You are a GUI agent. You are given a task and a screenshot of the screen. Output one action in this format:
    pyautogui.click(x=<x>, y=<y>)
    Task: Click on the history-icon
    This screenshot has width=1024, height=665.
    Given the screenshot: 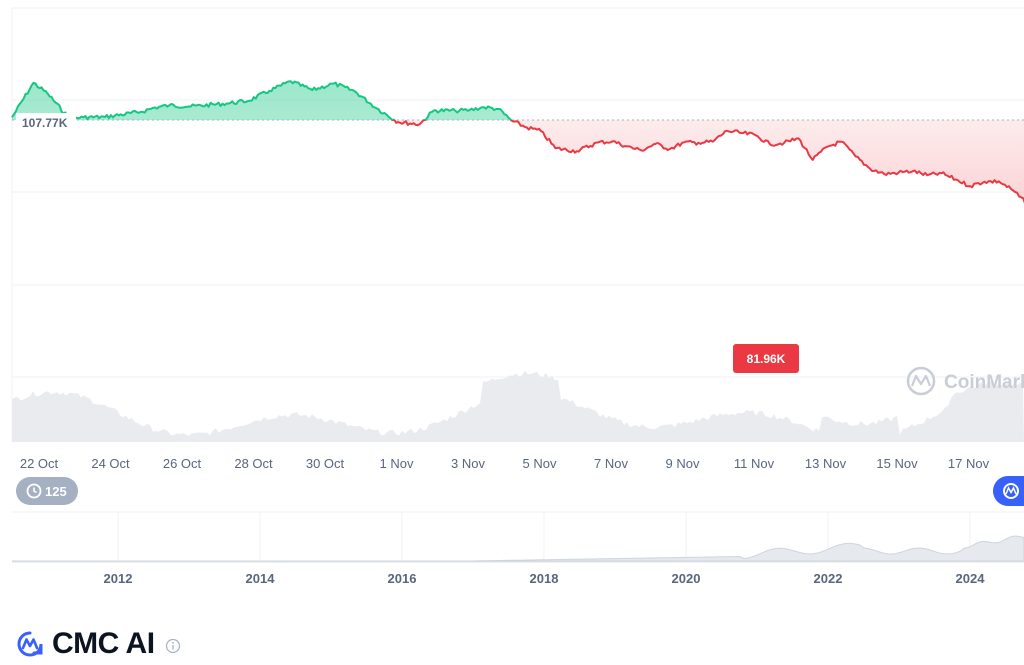 What is the action you would take?
    pyautogui.click(x=34, y=491)
    